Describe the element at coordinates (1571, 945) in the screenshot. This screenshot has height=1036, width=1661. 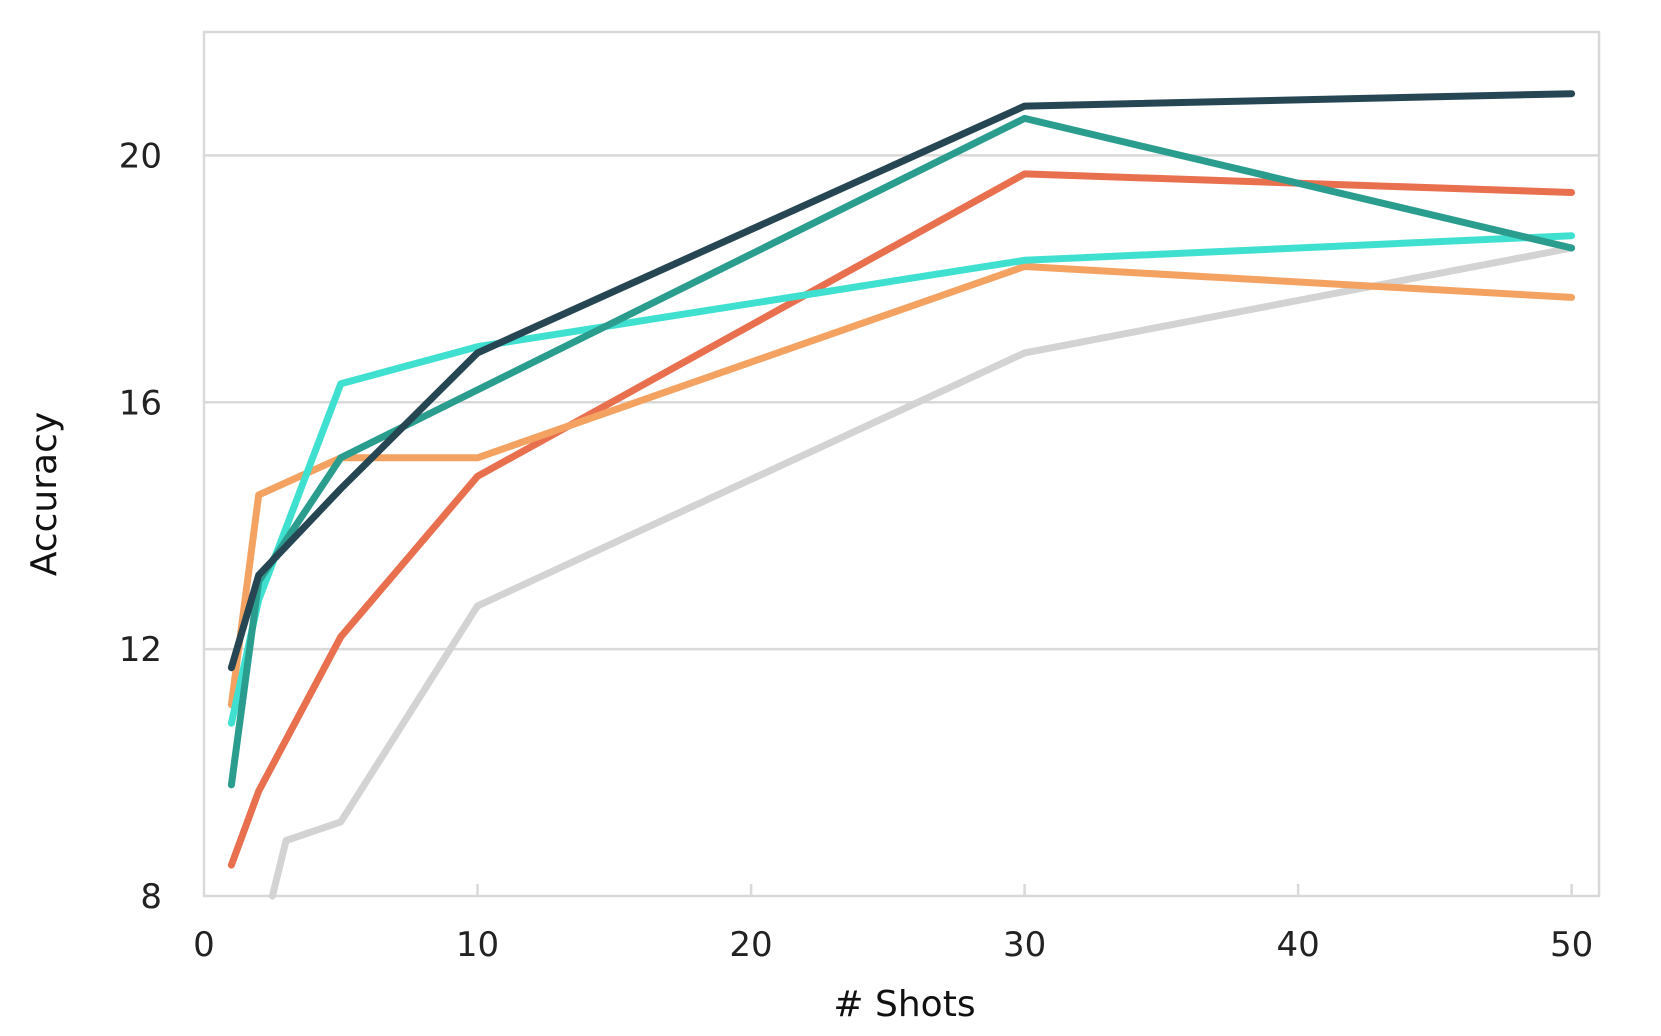
I see `x-tick-label: 50` at that location.